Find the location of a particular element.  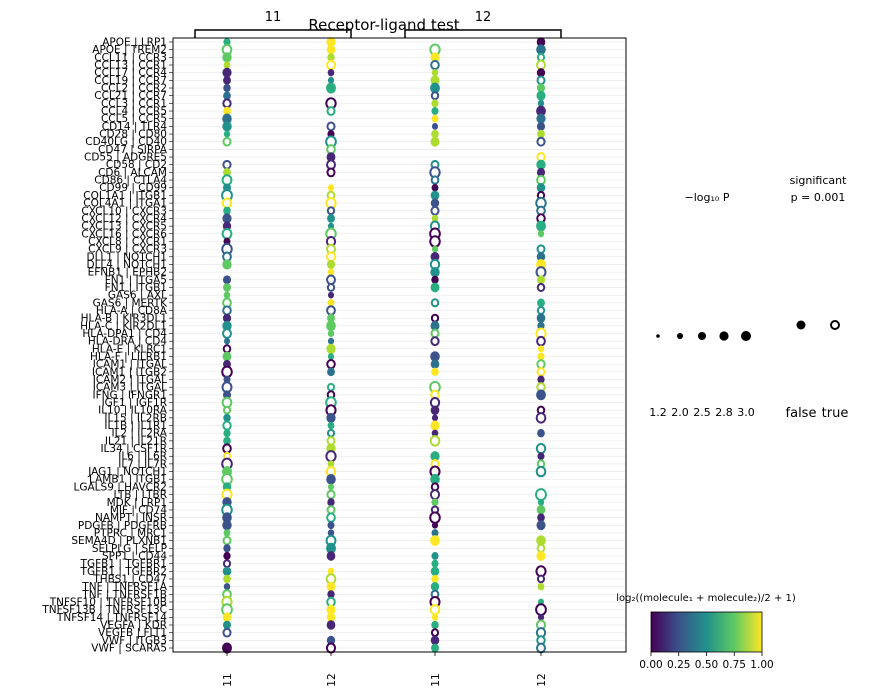

significance-legend-subtitle: p = 0.001 is located at coordinates (818, 197).